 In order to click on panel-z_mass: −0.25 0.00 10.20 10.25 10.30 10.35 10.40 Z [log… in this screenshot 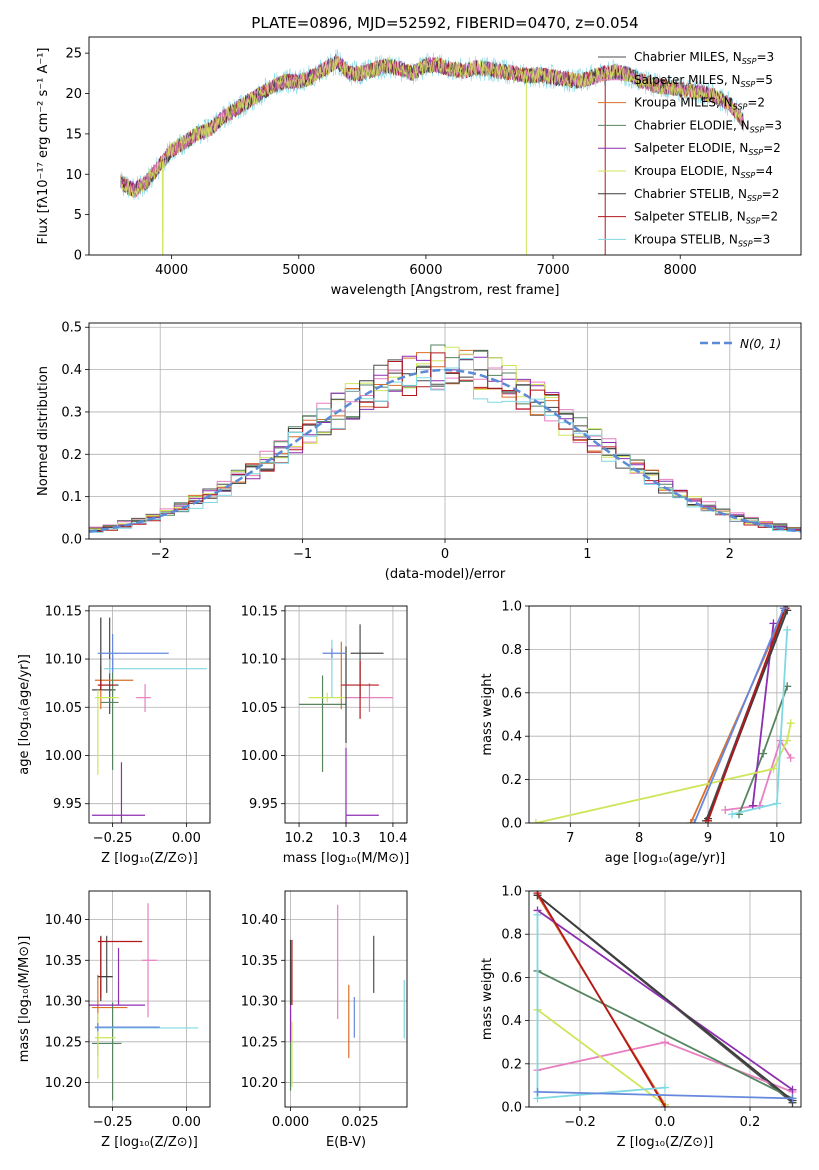, I will do `click(114, 1020)`.